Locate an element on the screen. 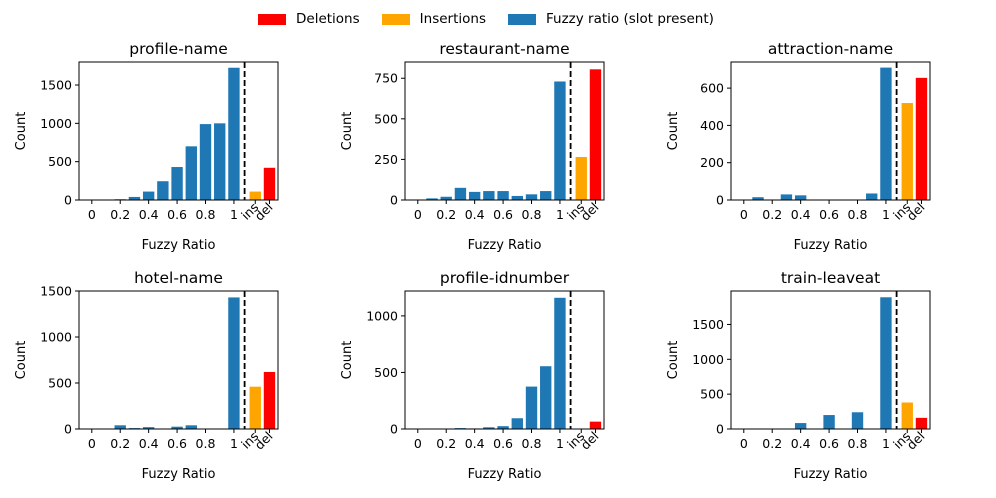 Image resolution: width=996 pixels, height=498 pixels. legend-item-insertions: Insertions is located at coordinates (433, 19).